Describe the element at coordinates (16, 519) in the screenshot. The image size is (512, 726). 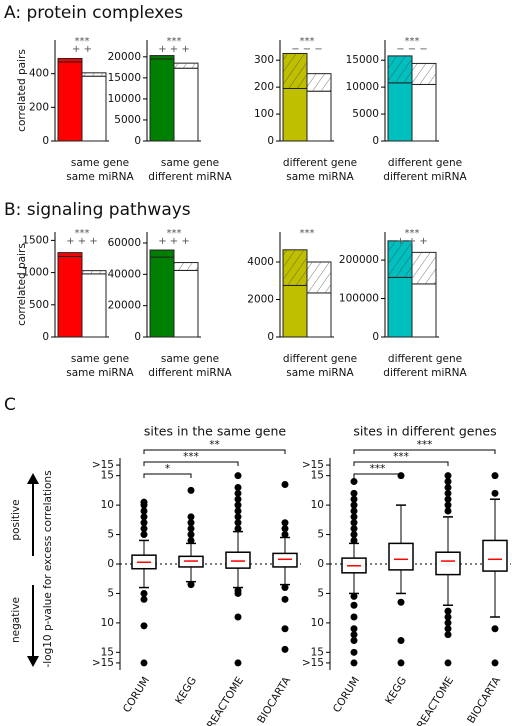
I see `direction-label: positive` at that location.